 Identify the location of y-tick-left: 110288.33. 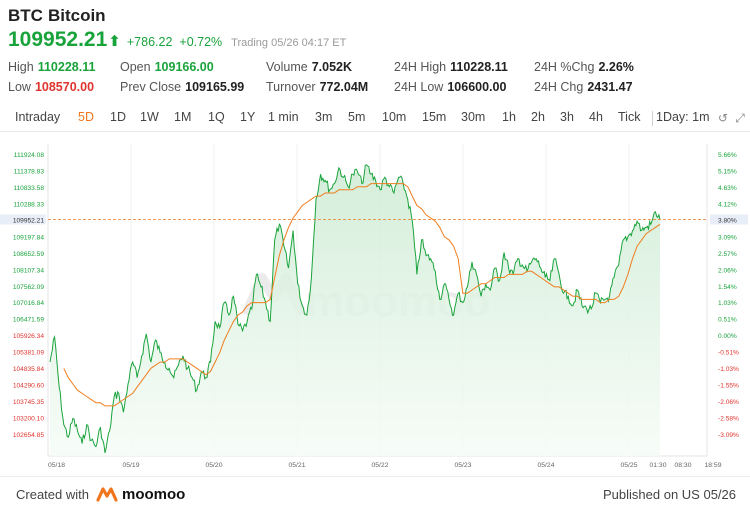
(28, 204).